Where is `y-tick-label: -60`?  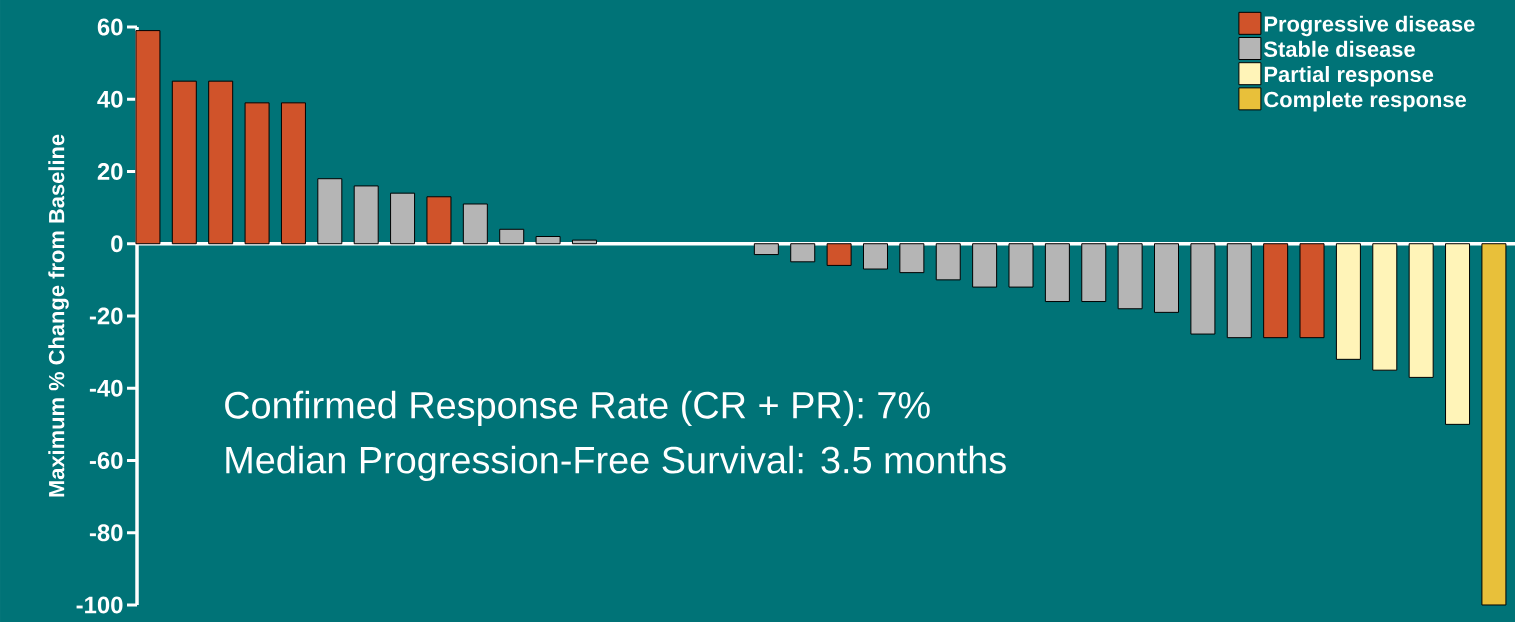 y-tick-label: -60 is located at coordinates (106, 460).